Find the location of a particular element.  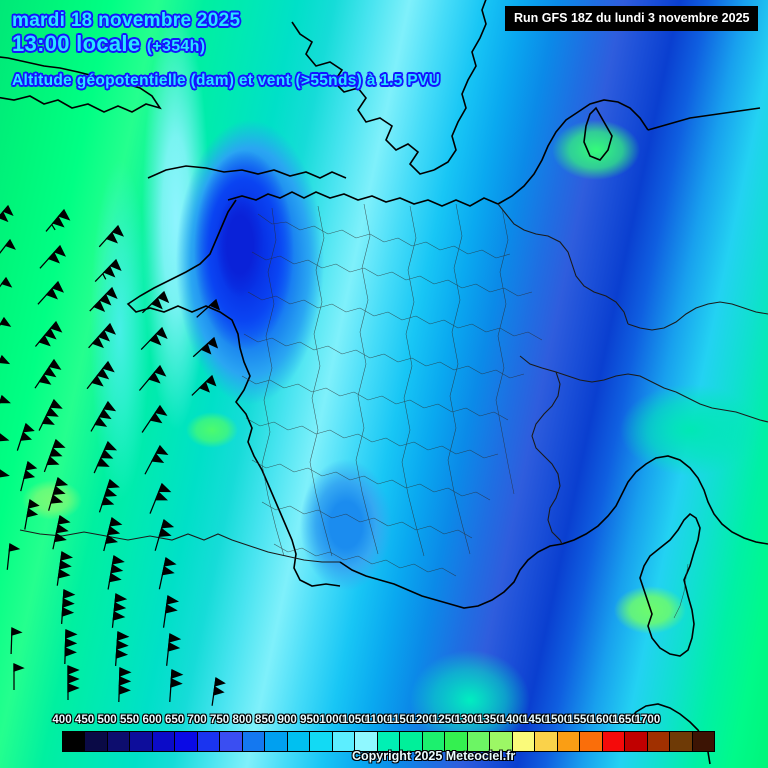

coastline-frisian-islands is located at coordinates (704, 119).